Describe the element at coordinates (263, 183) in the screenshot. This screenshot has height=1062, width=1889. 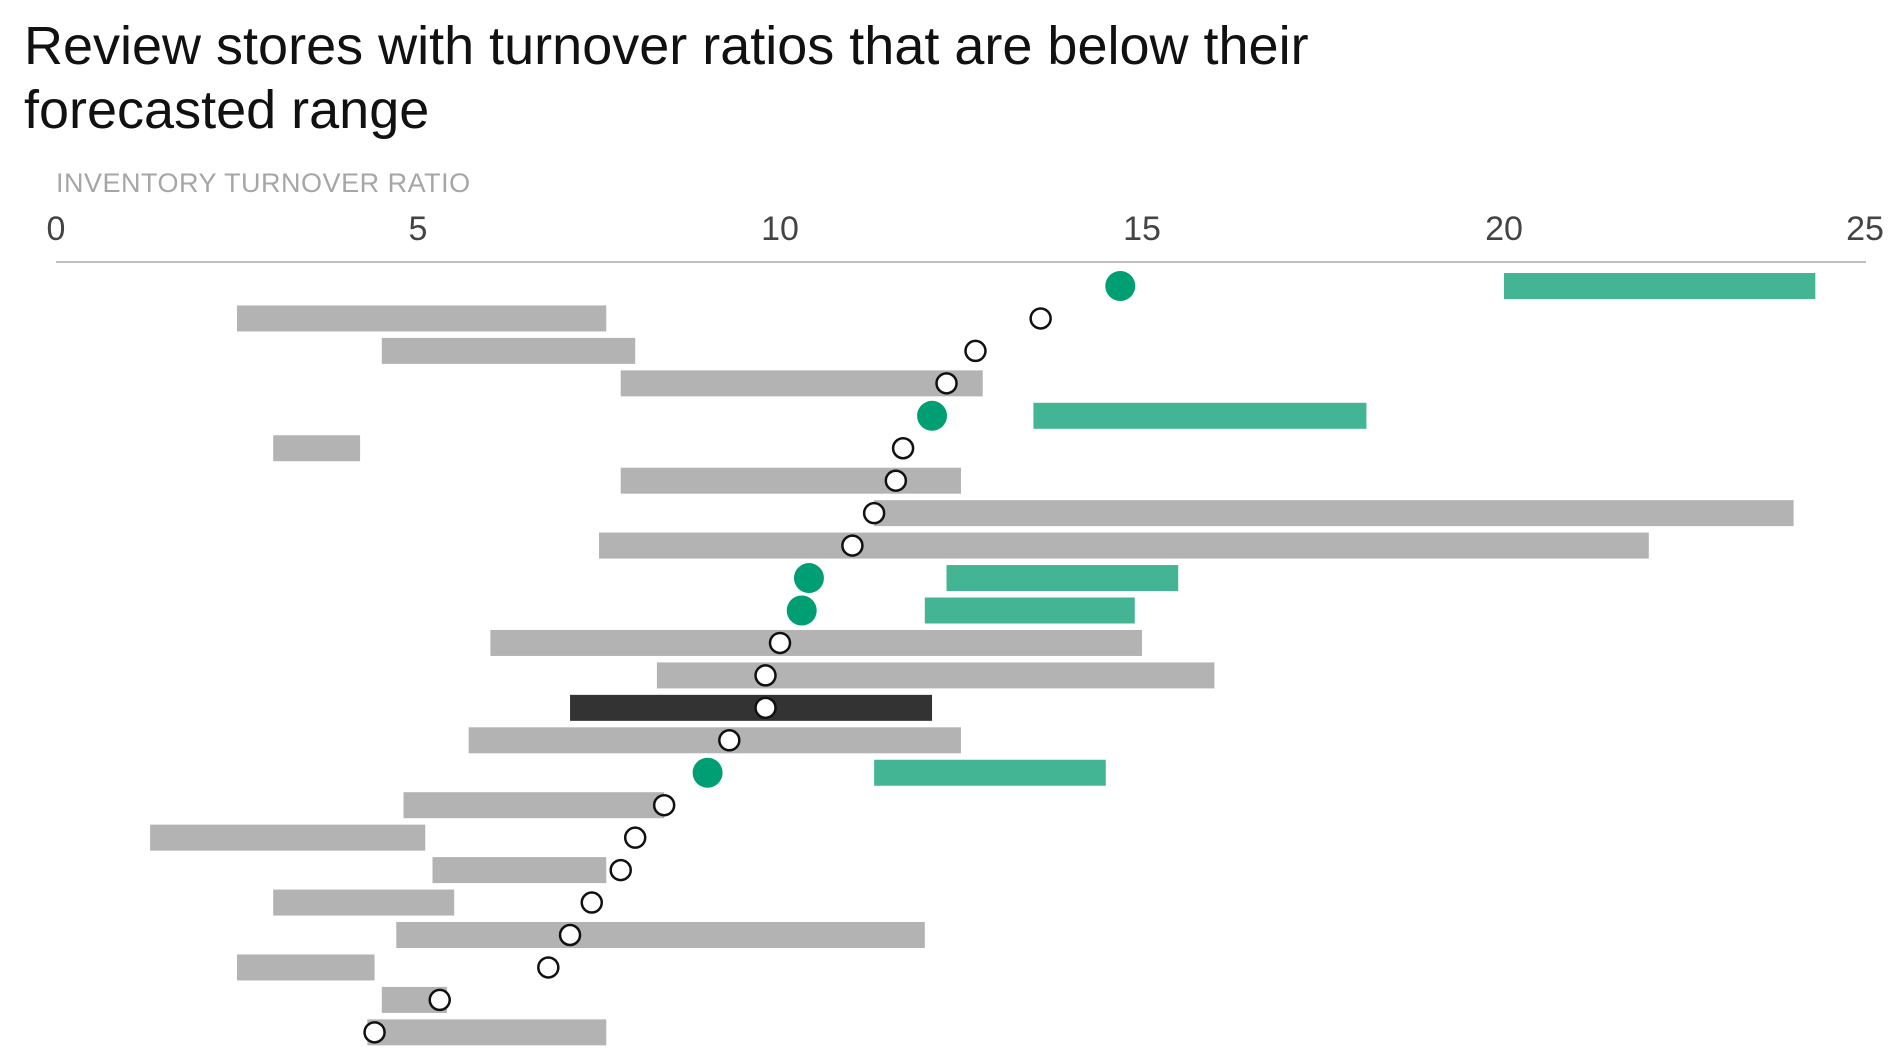
I see `x-axis-title: INVENTORY TURNOVER RATIO` at that location.